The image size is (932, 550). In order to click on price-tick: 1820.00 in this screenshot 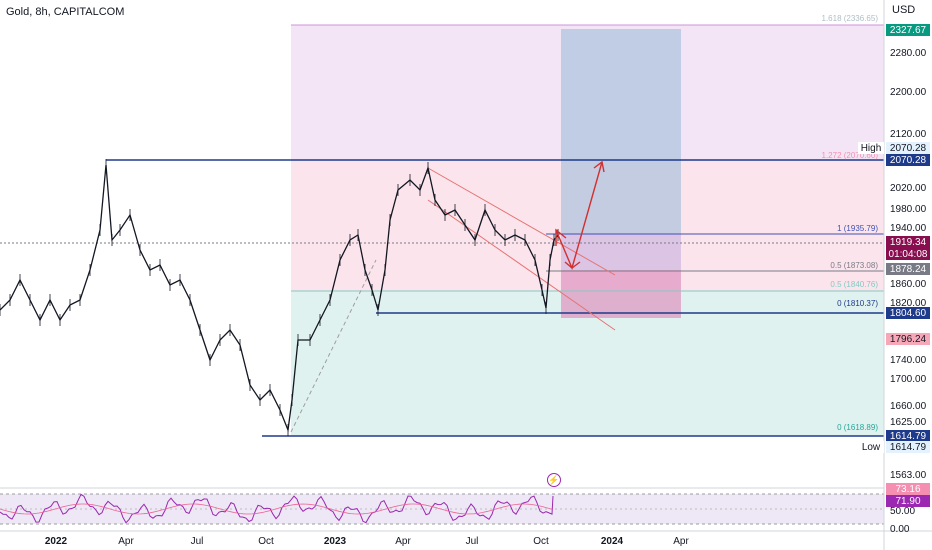, I will do `click(908, 303)`.